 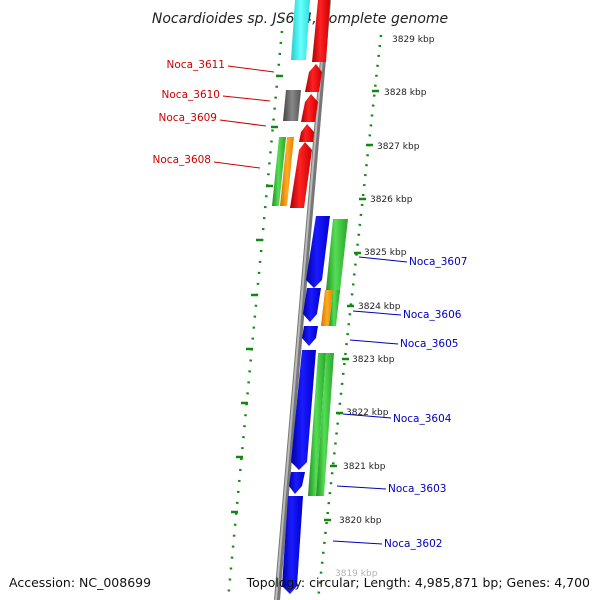 What do you see at coordinates (413, 544) in the screenshot?
I see `gene-label-noca-3602: Noca_3602` at bounding box center [413, 544].